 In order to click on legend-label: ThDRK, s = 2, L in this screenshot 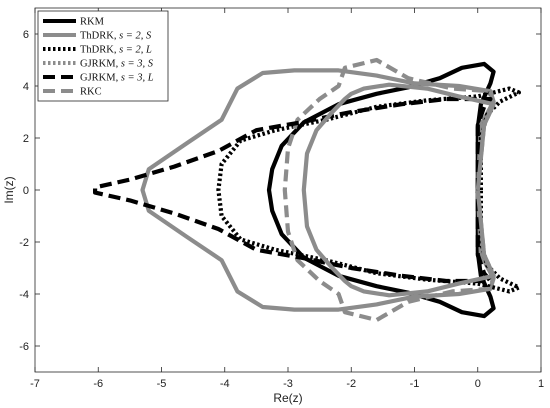, I will do `click(116, 50)`.